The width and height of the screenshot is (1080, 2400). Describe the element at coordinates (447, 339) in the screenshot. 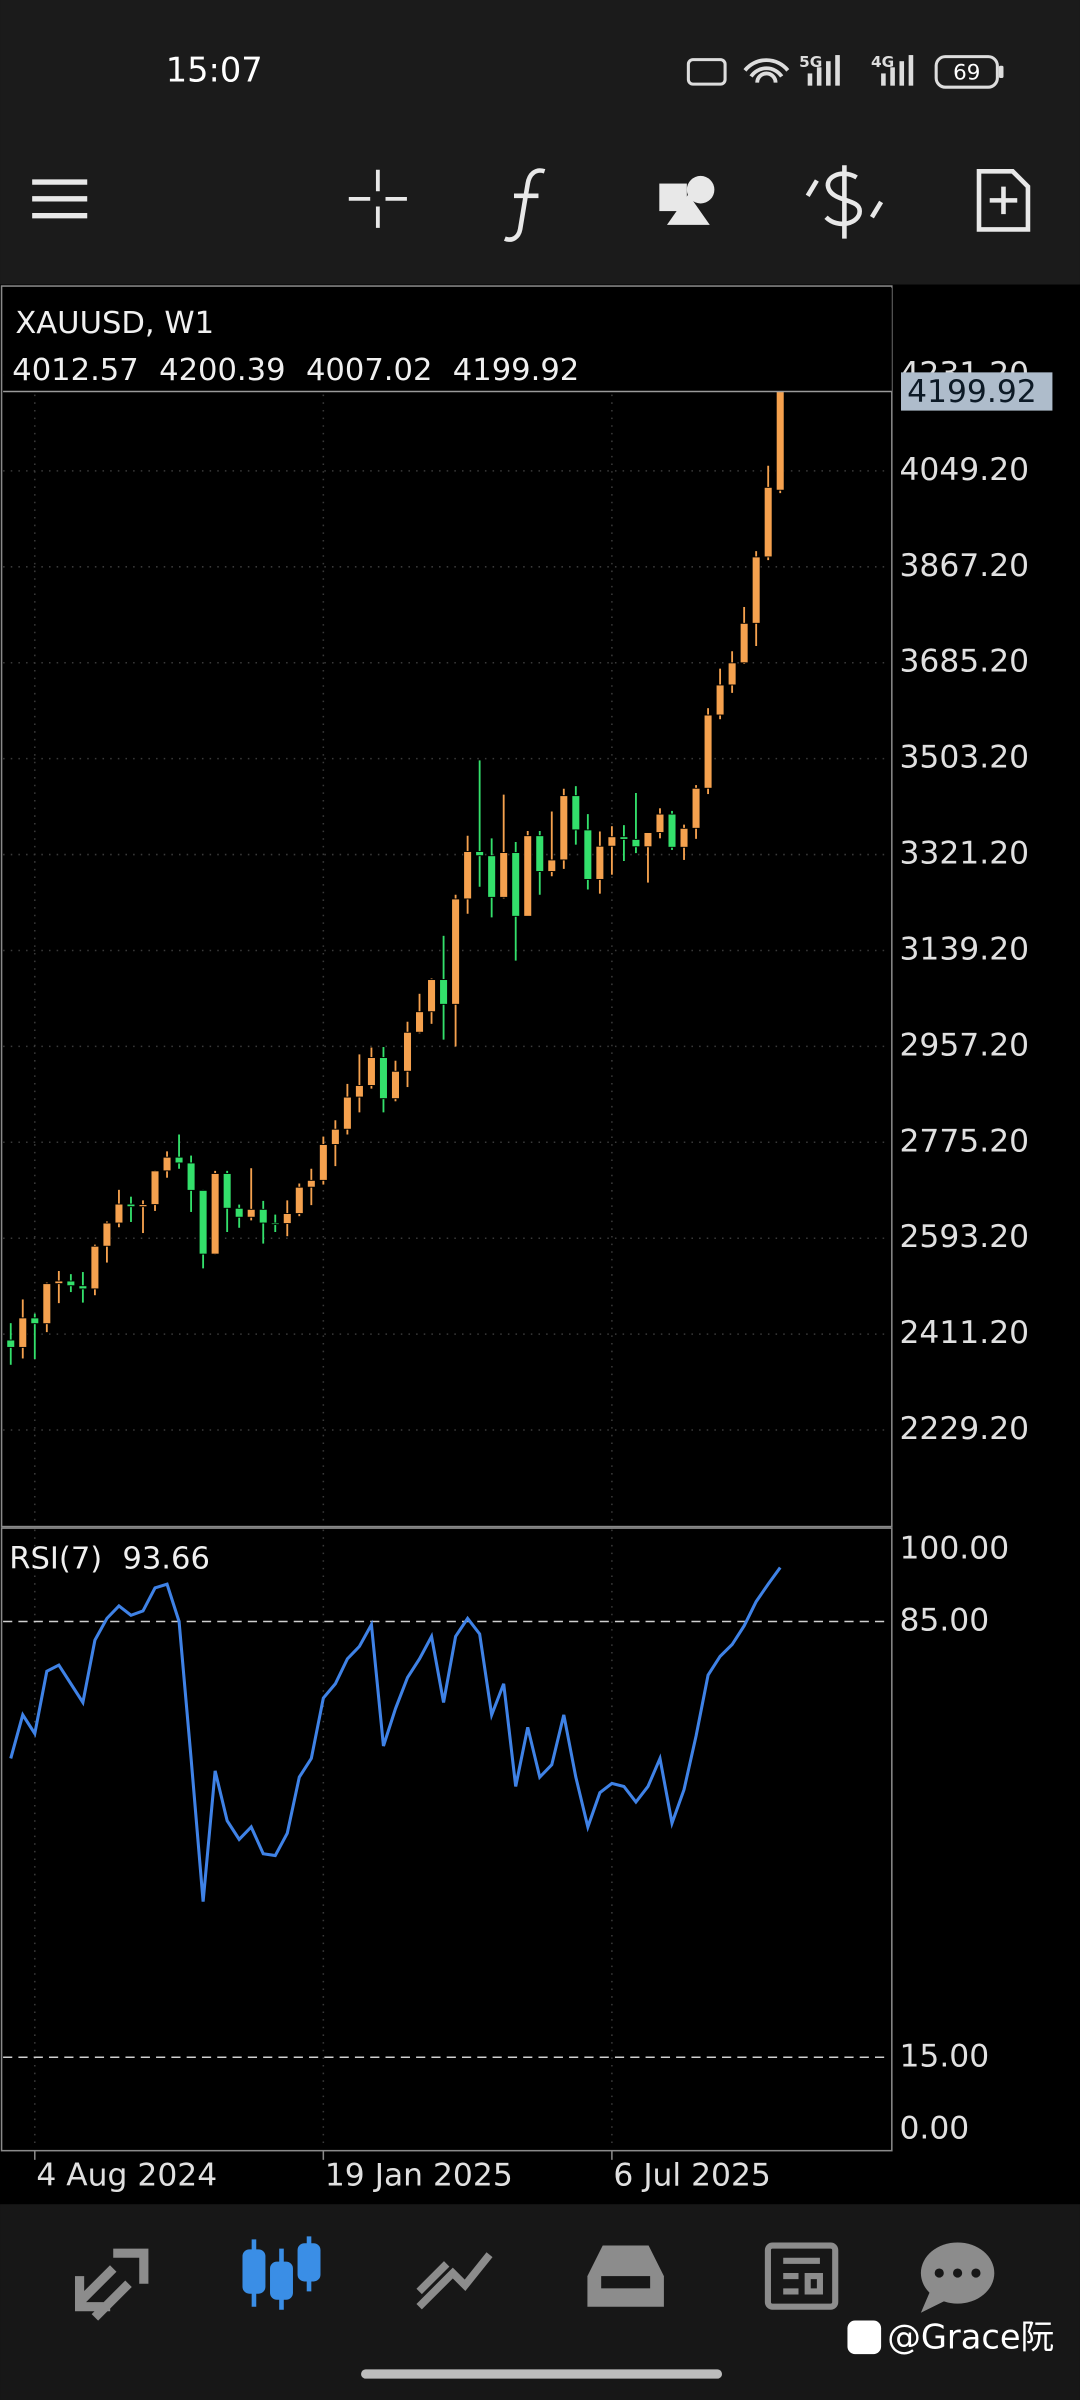

I see `chart-header` at that location.